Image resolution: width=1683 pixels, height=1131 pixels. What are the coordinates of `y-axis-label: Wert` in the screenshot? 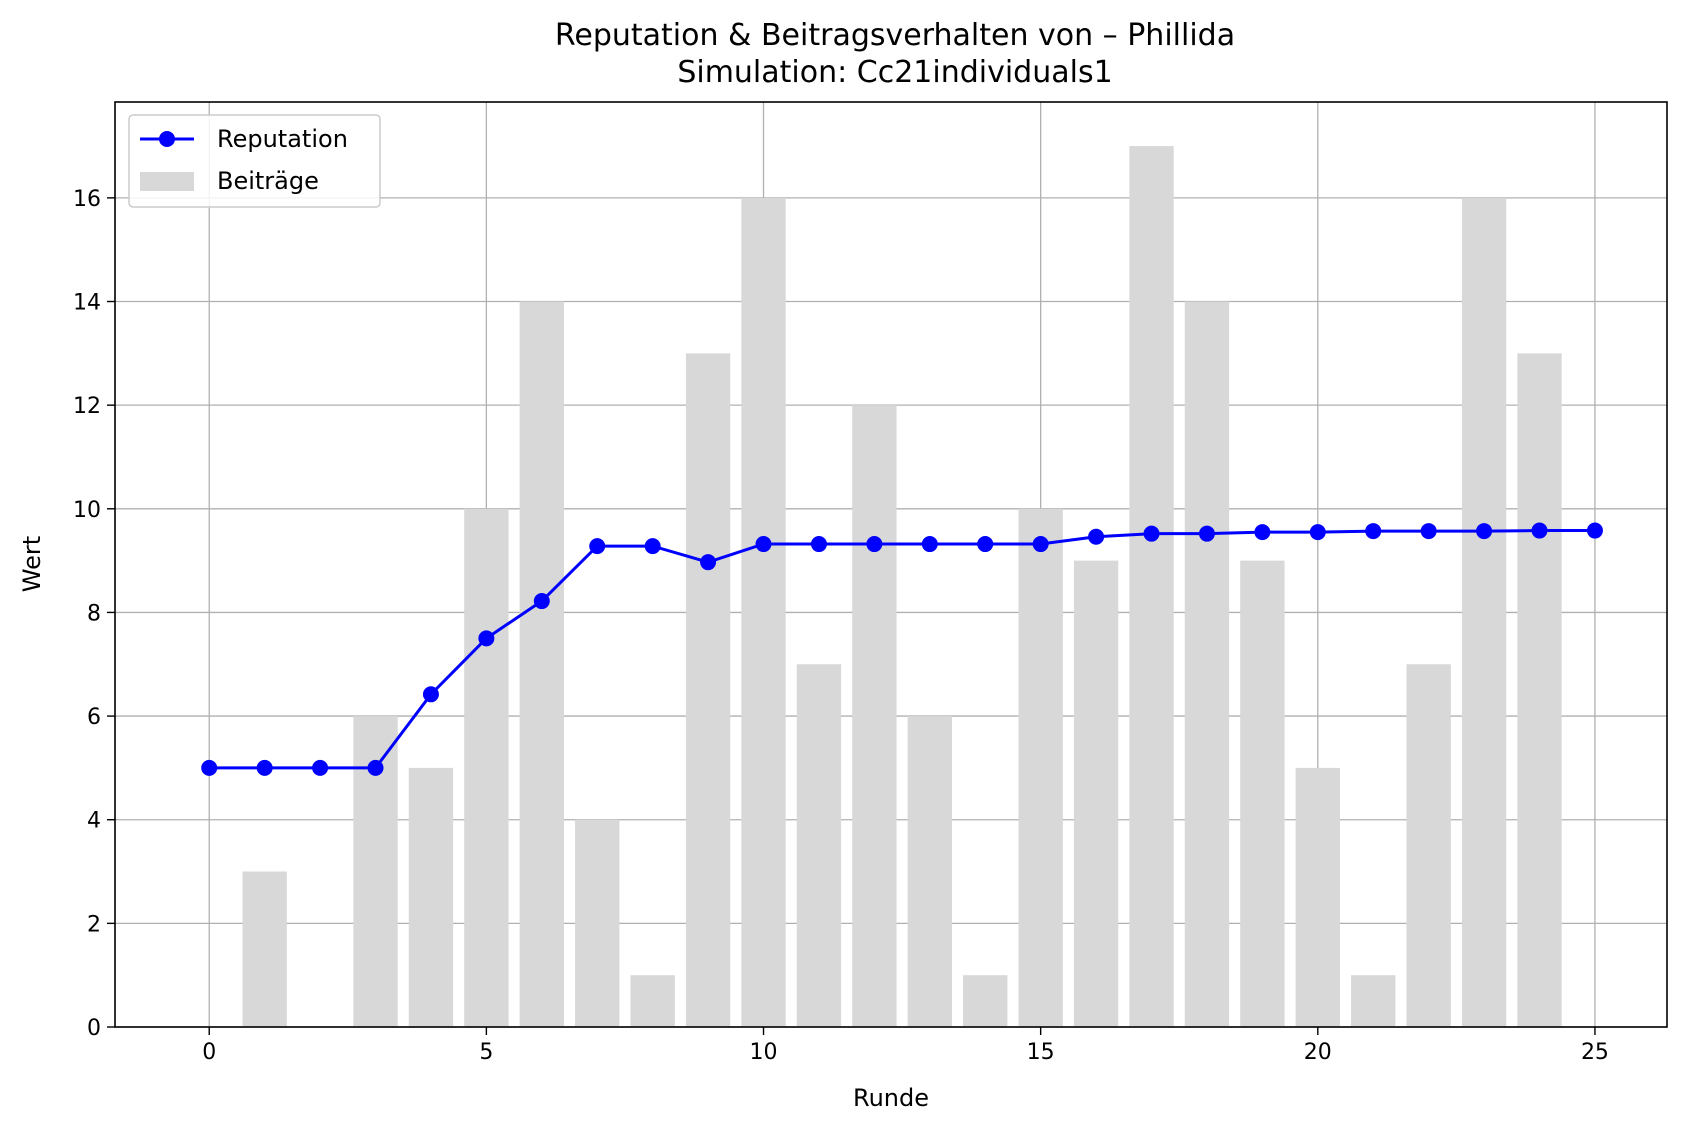 It's located at (32, 564).